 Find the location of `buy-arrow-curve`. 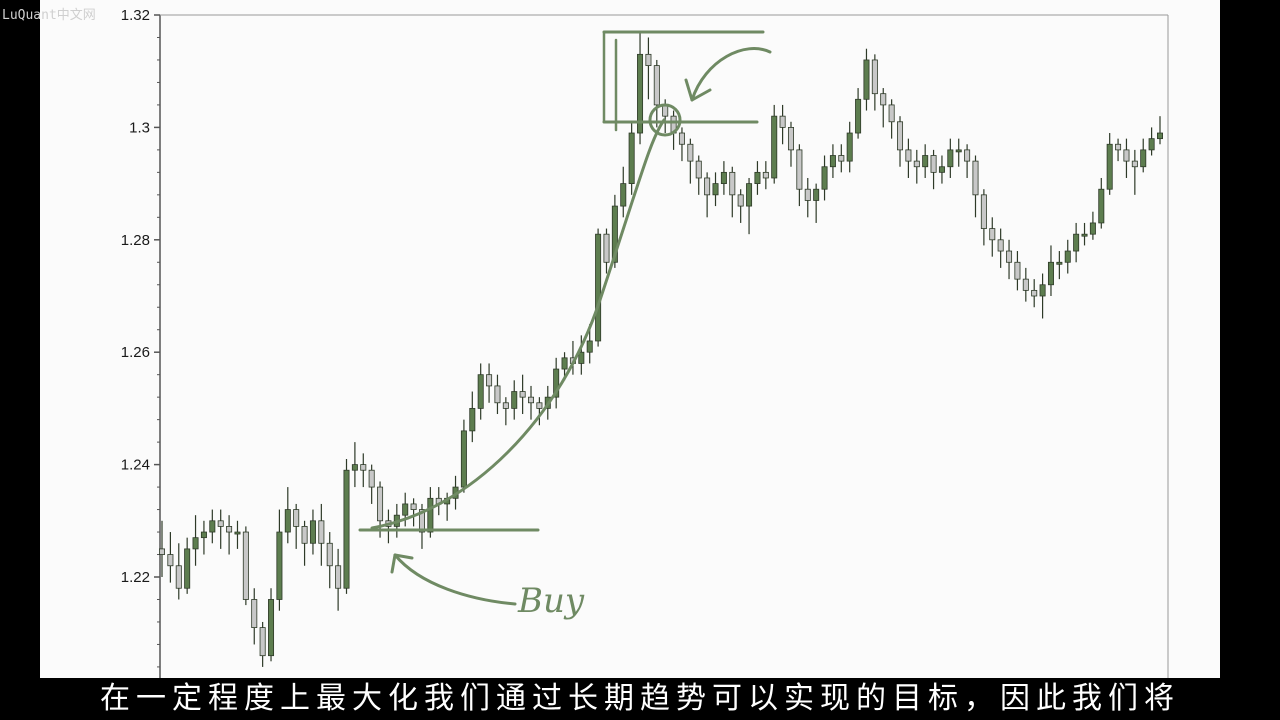

buy-arrow-curve is located at coordinates (455, 579).